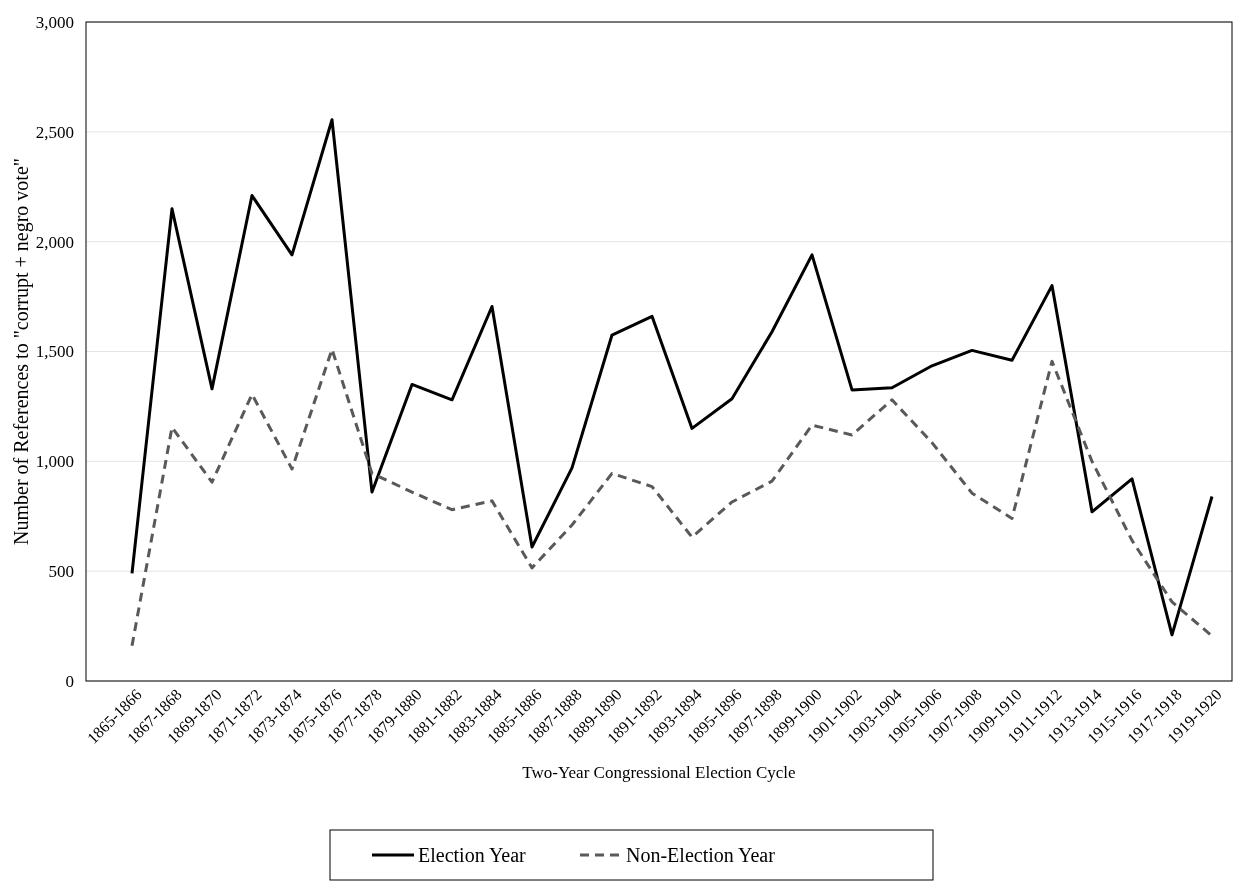 The width and height of the screenshot is (1234, 882). I want to click on y-tick-label: 1,500, so click(54, 352).